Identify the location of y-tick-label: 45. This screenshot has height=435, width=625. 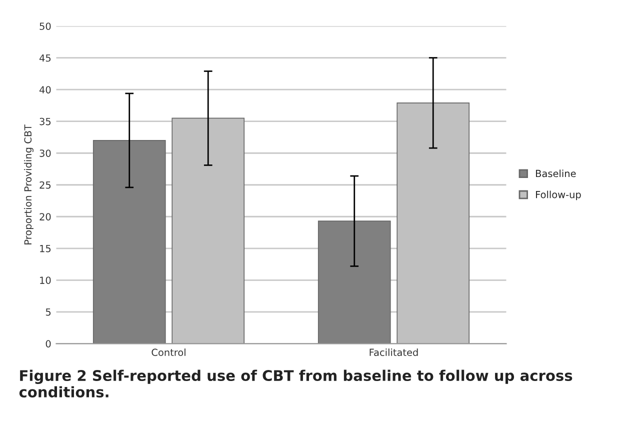
(45, 58).